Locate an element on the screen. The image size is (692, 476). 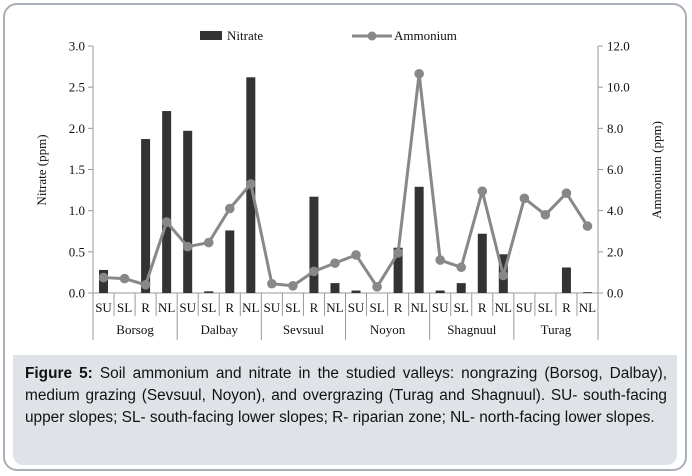
y-left-tick-label: 3.0 is located at coordinates (77, 46).